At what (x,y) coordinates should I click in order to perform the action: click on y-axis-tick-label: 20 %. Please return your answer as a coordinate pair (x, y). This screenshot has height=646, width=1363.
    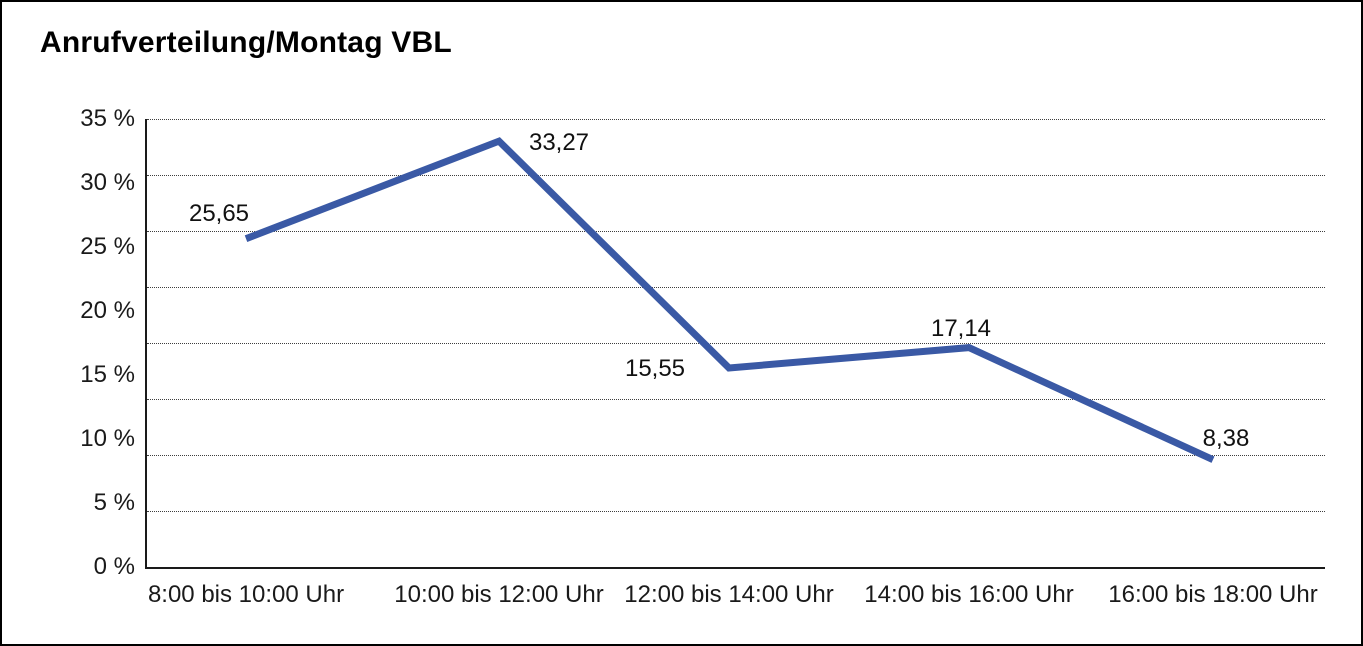
    Looking at the image, I should click on (107, 310).